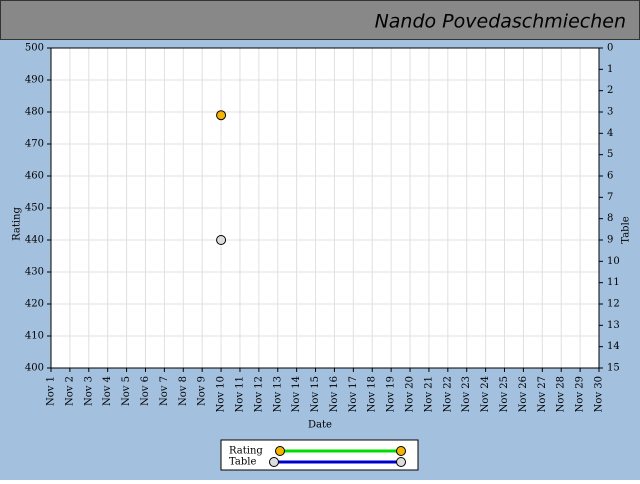  What do you see at coordinates (466, 394) in the screenshot?
I see `x-tick-label: Nov 23` at bounding box center [466, 394].